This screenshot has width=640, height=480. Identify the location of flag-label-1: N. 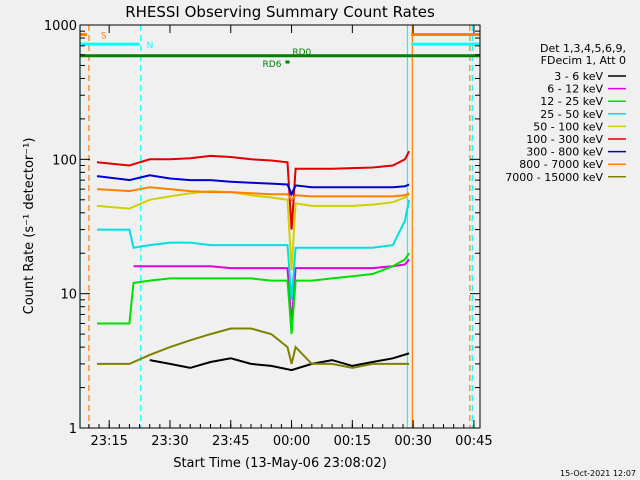
(150, 46).